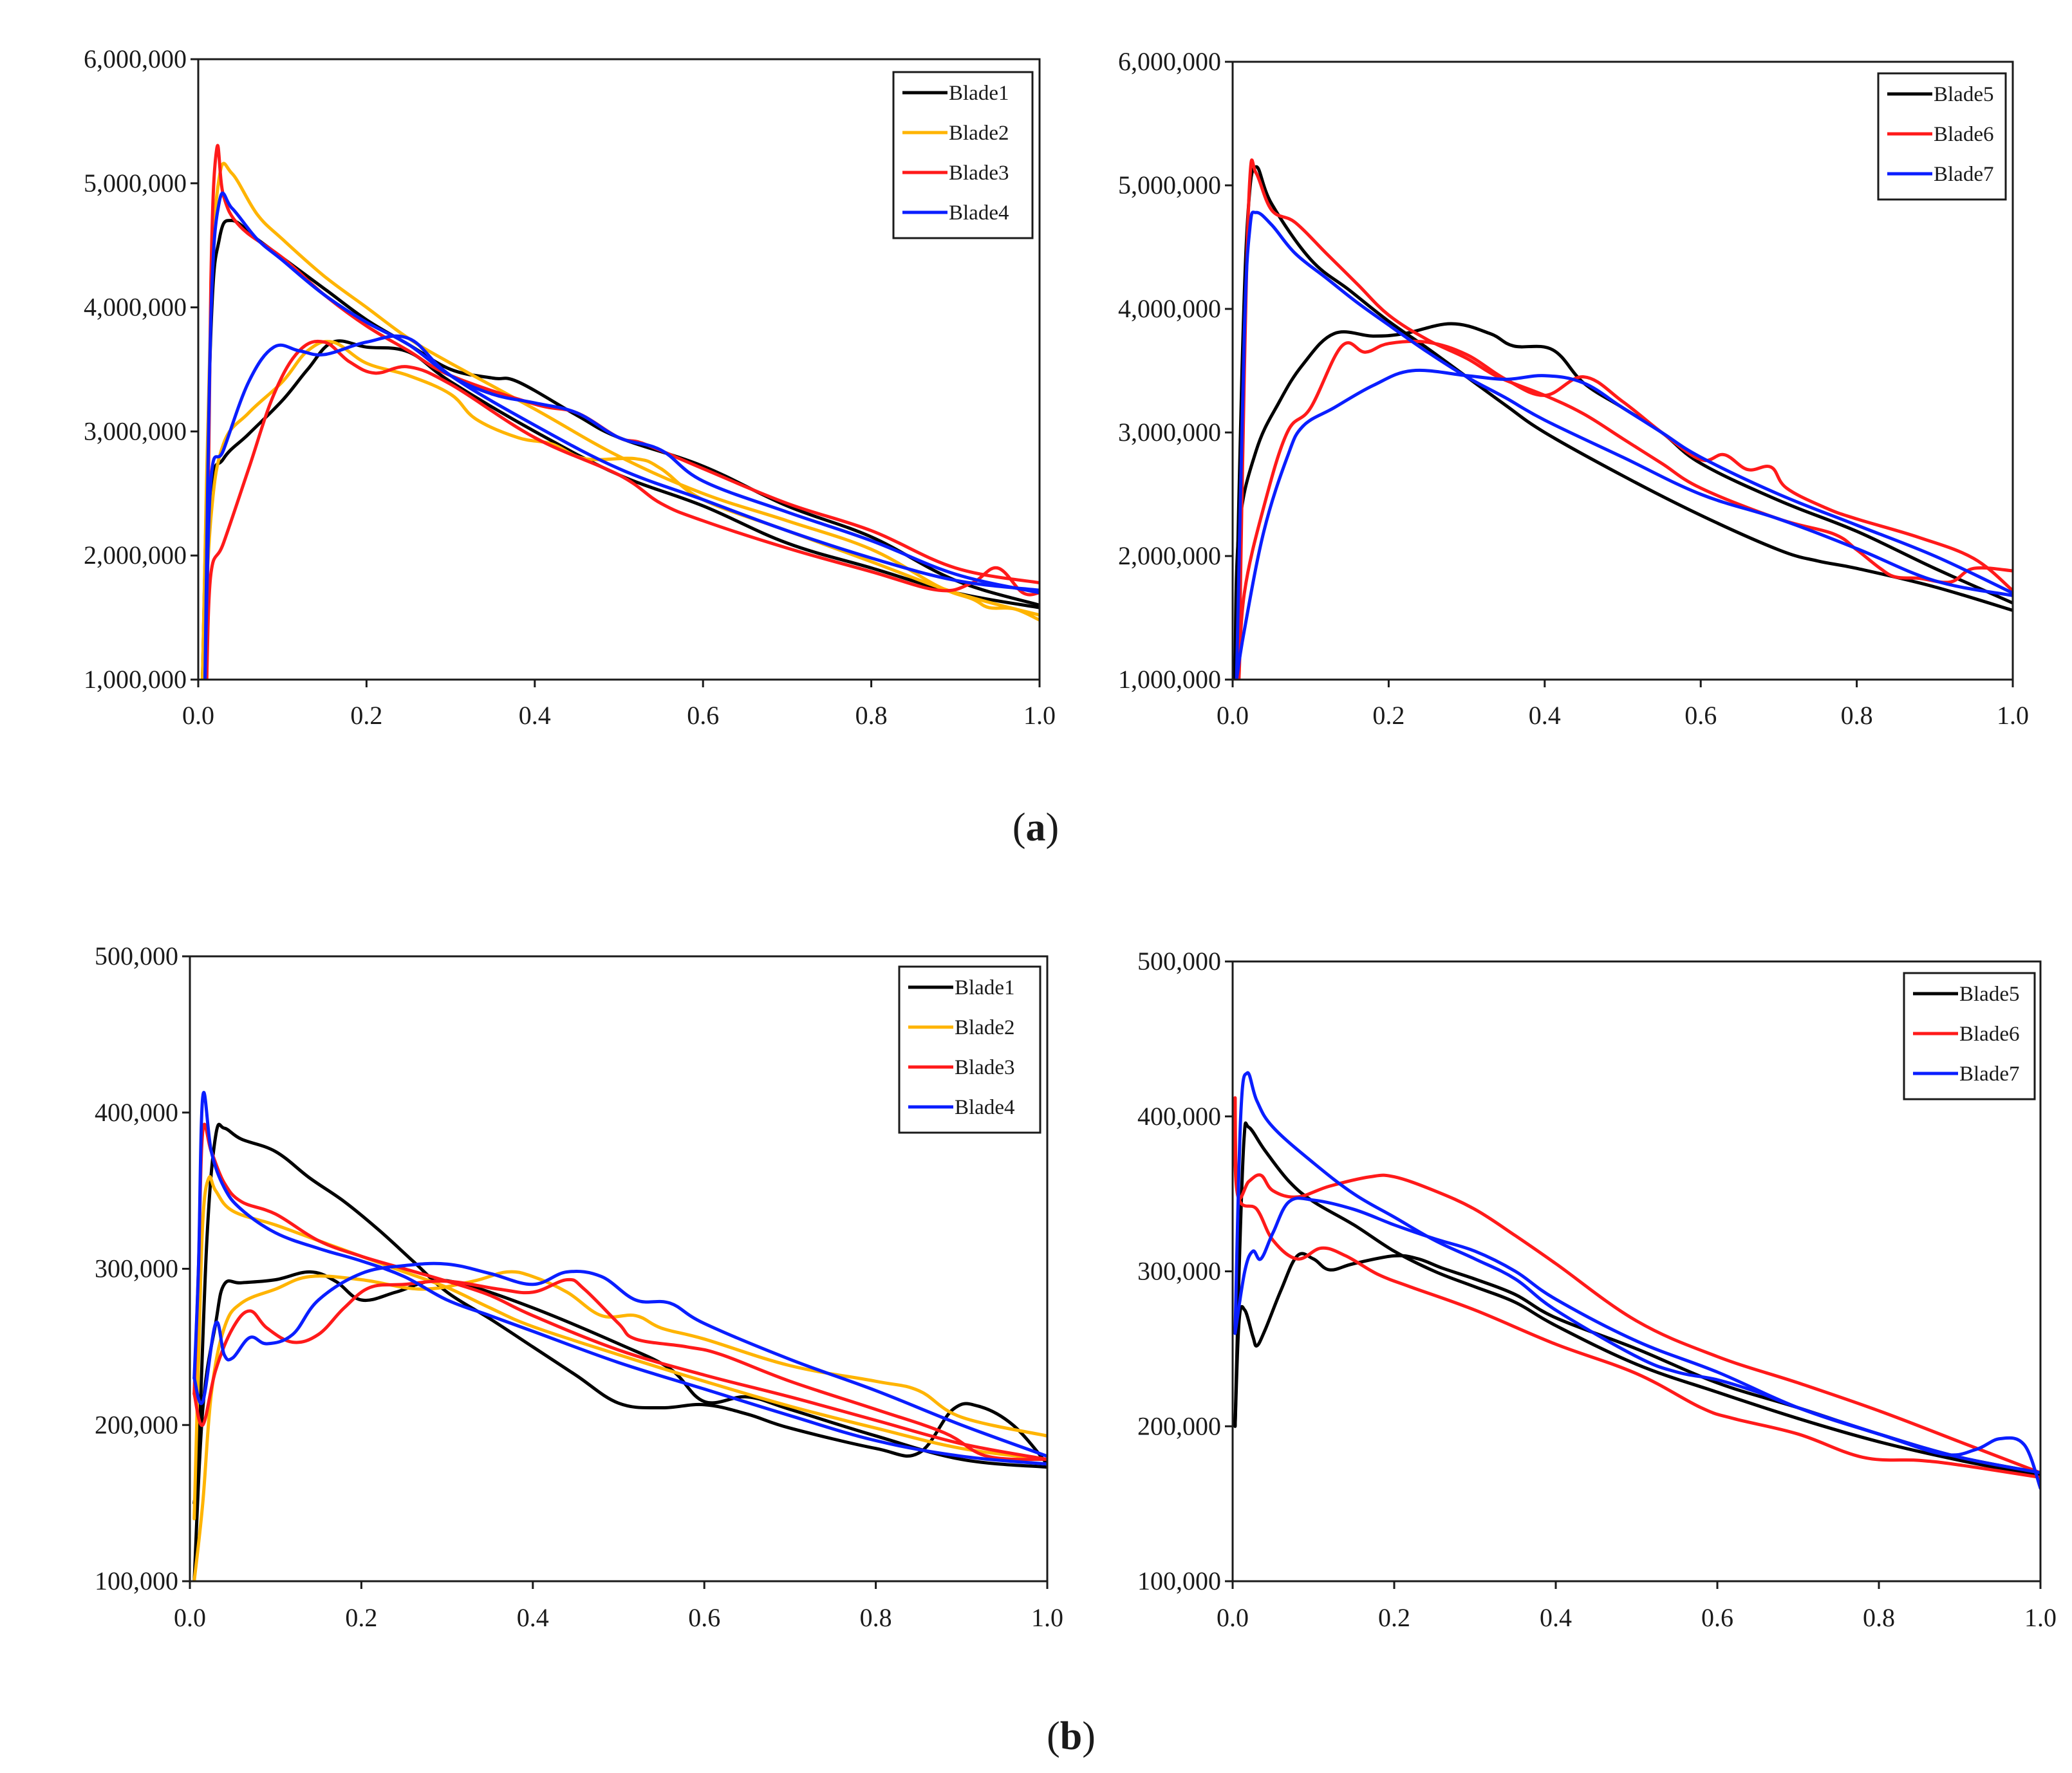 The width and height of the screenshot is (2072, 1773). Describe the element at coordinates (1036, 827) in the screenshot. I see `panel-label-a: (a)` at that location.